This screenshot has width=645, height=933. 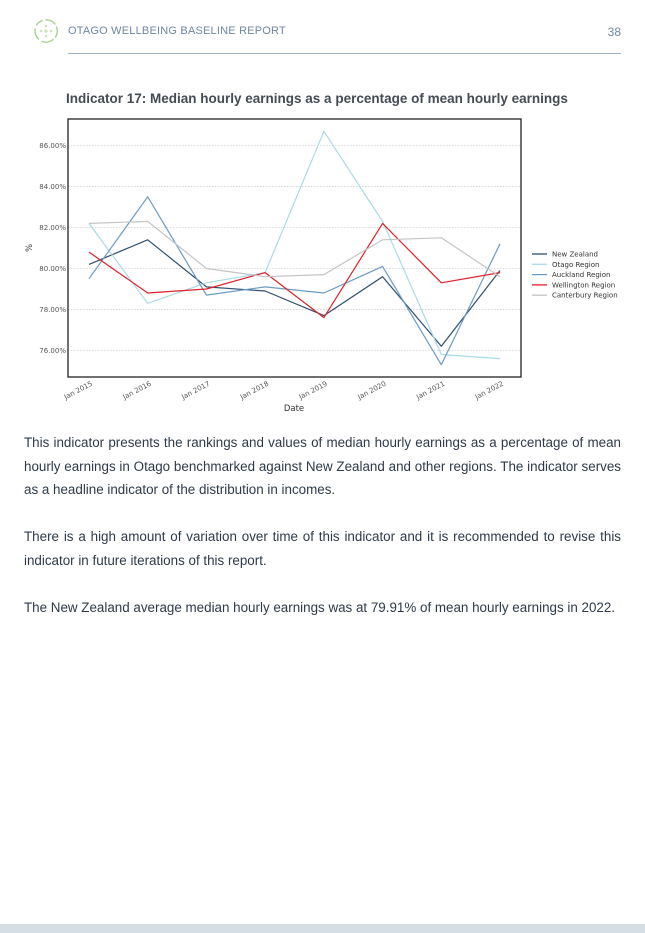 I want to click on legend-label: Canterbury Region, so click(x=585, y=296).